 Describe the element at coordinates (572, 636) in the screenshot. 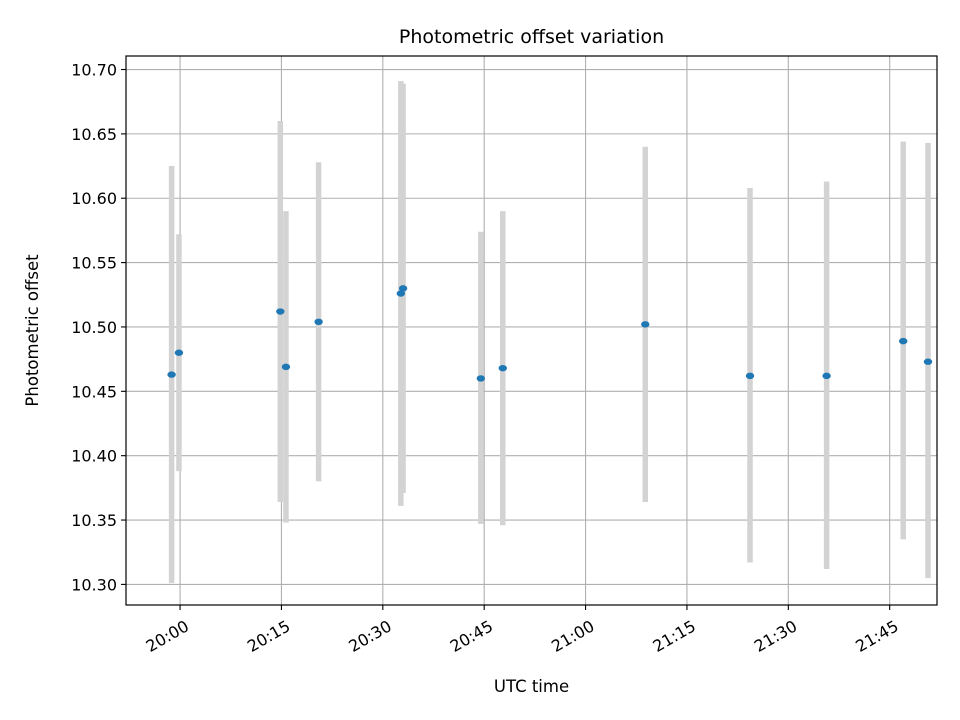

I see `x-tick-label: 21:00` at that location.